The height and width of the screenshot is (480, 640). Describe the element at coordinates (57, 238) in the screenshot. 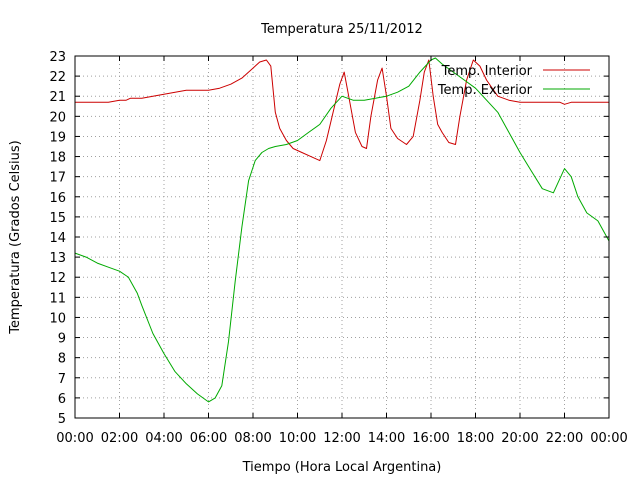

I see `y-tick-label: 14` at that location.